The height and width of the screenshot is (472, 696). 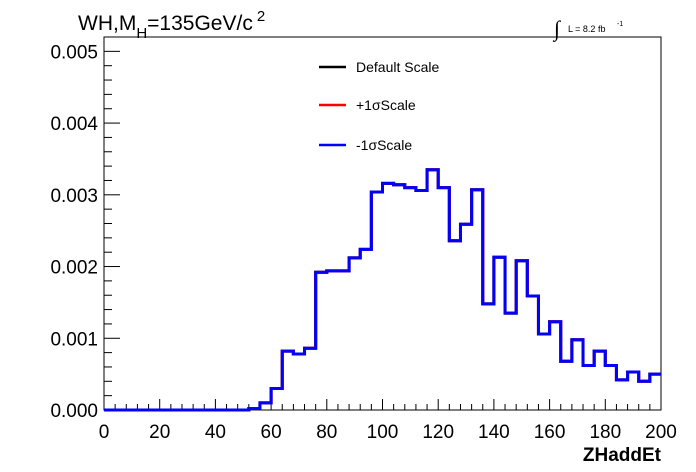 I want to click on chart-title: WH,MH=135GeV/c 2, so click(x=171, y=25).